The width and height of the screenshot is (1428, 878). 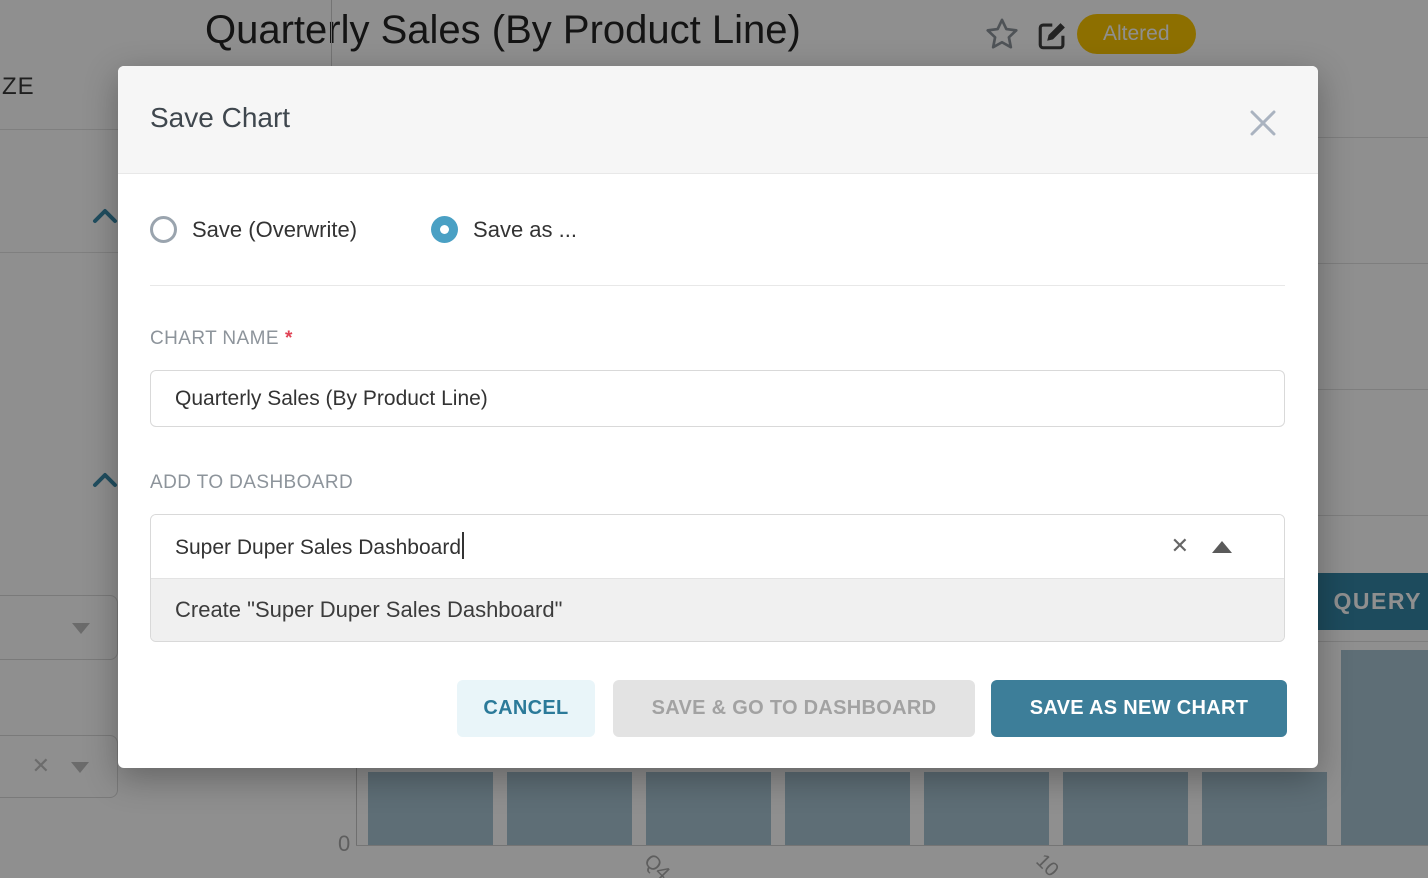 I want to click on save-and-go-to-dashboard-button: SAVE & GO TO DASHBOARD, so click(x=794, y=708).